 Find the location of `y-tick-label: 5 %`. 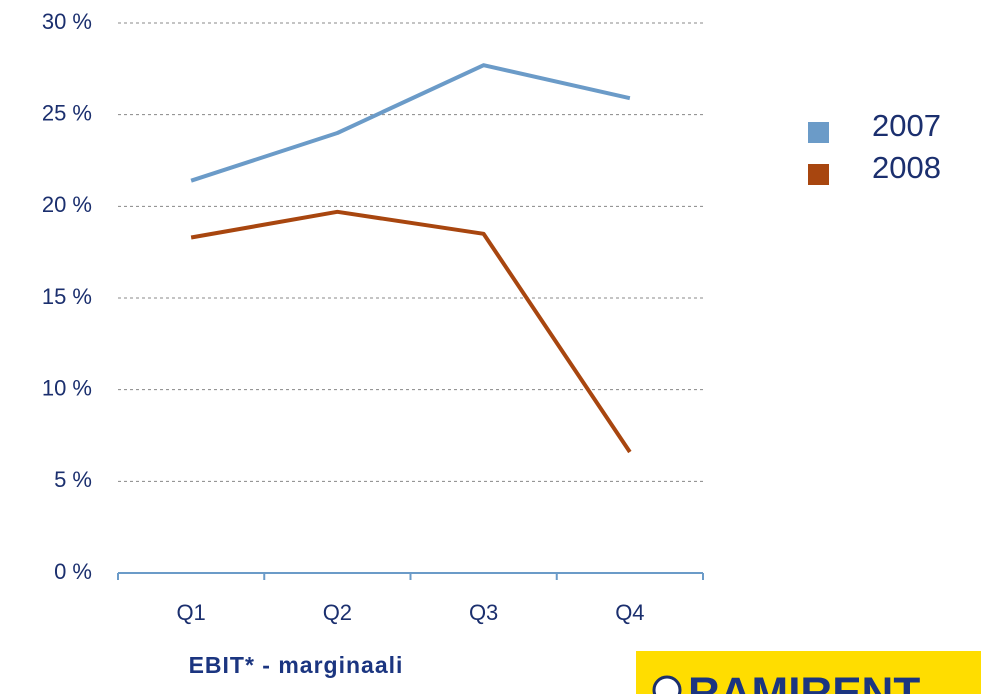

y-tick-label: 5 % is located at coordinates (73, 479).